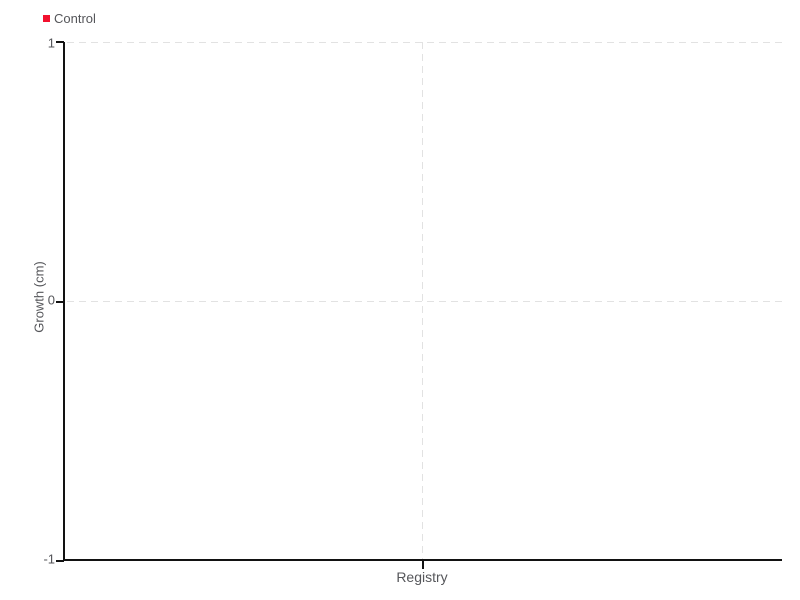 This screenshot has width=800, height=600. Describe the element at coordinates (75, 18) in the screenshot. I see `legend-label-control: Control` at that location.